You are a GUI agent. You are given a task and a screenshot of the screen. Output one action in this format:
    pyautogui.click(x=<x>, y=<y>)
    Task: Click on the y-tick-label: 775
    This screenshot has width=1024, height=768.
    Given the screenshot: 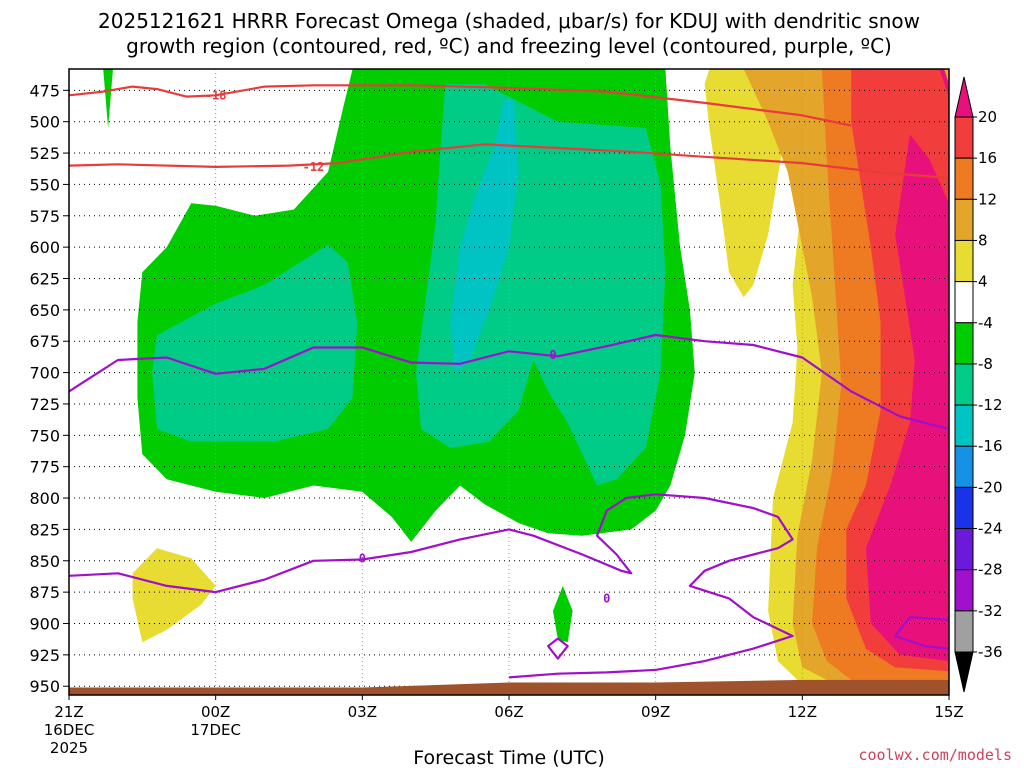 What is the action you would take?
    pyautogui.click(x=44, y=467)
    